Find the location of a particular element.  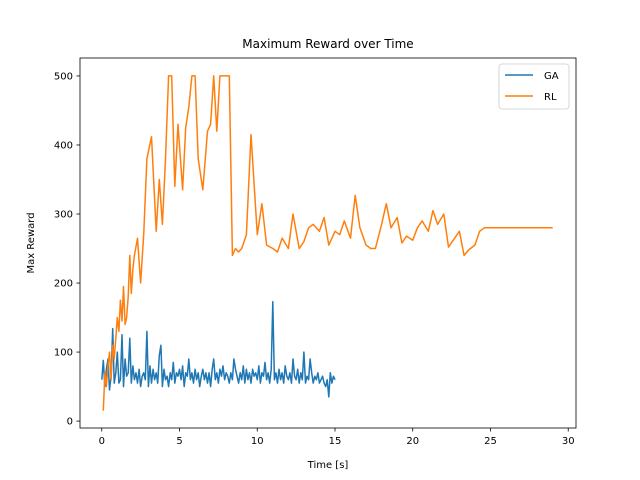

x-axis-label: Time [s] is located at coordinates (328, 465).